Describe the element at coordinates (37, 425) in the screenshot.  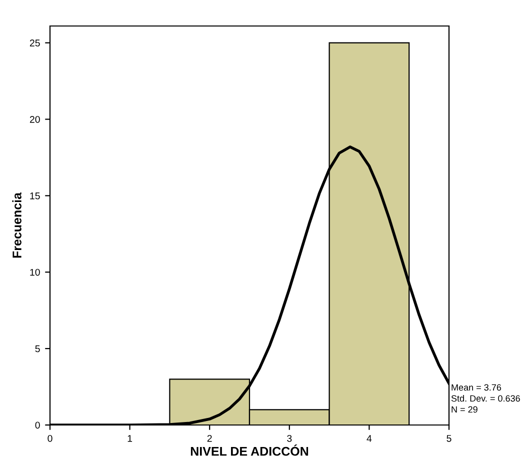
I see `y-tick-label: 0` at that location.